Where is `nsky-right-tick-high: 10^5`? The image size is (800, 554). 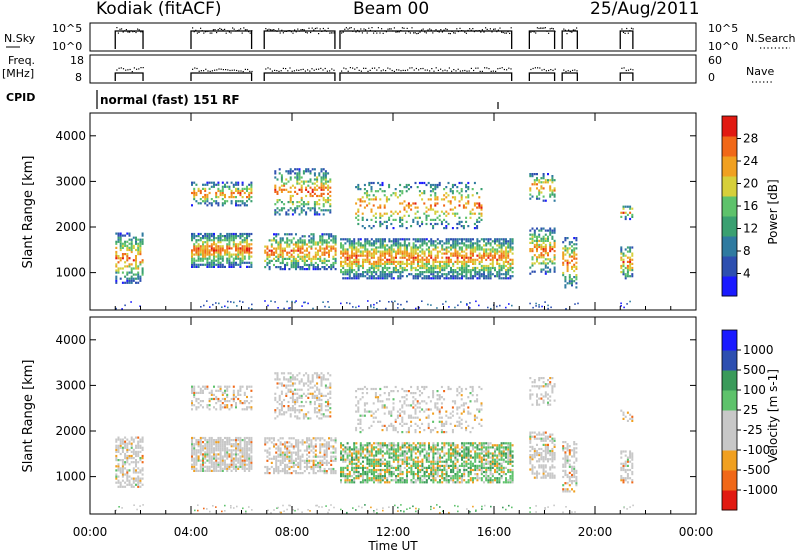 nsky-right-tick-high: 10^5 is located at coordinates (723, 28).